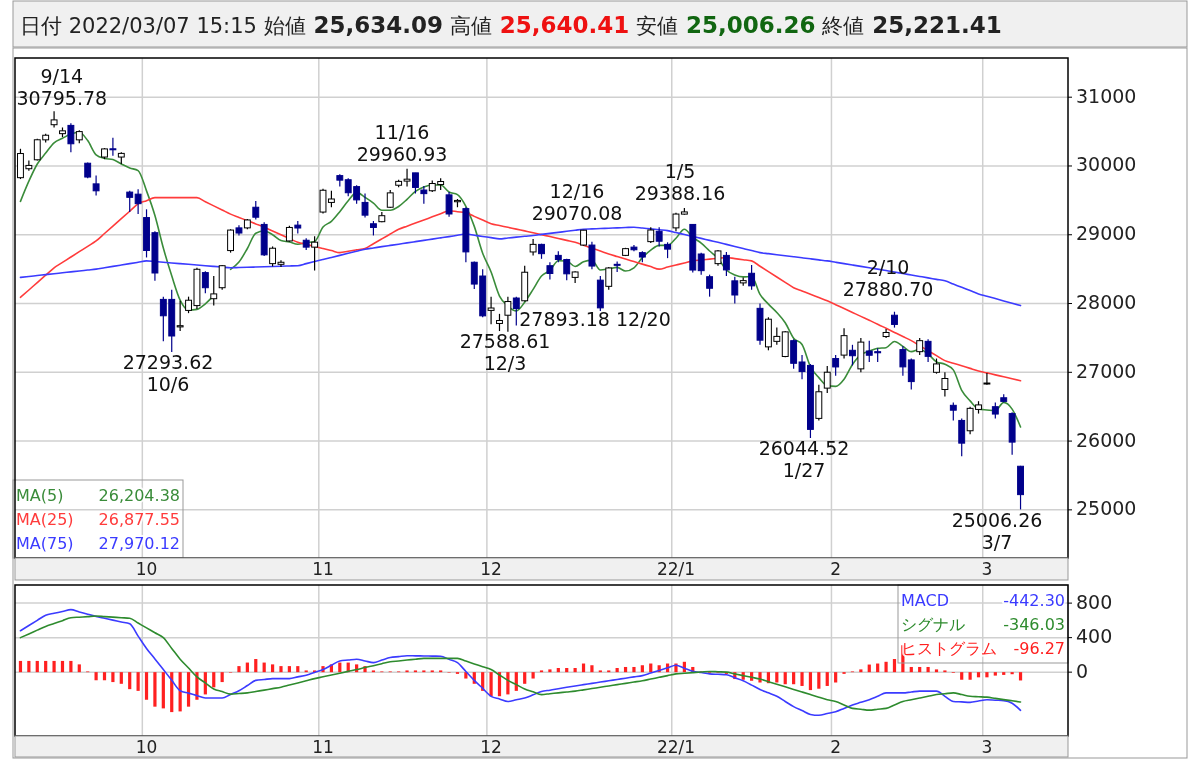 Image resolution: width=1200 pixels, height=761 pixels. I want to click on text: シグナル -346.03, so click(983, 624).